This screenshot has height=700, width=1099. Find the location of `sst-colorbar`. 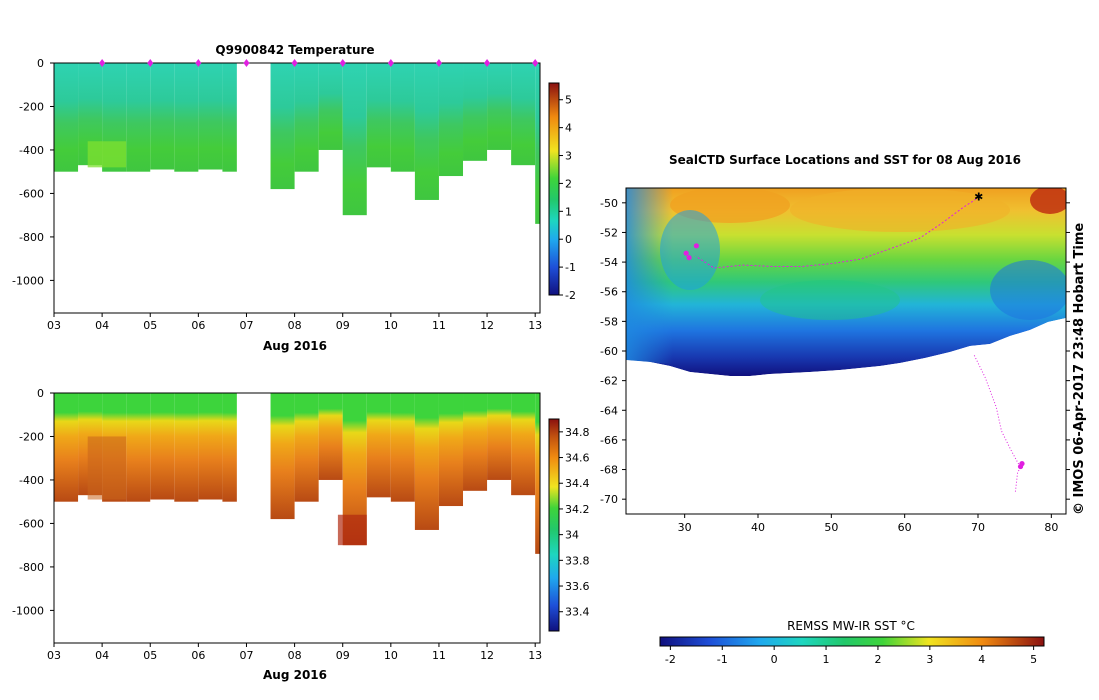

sst-colorbar is located at coordinates (852, 641).